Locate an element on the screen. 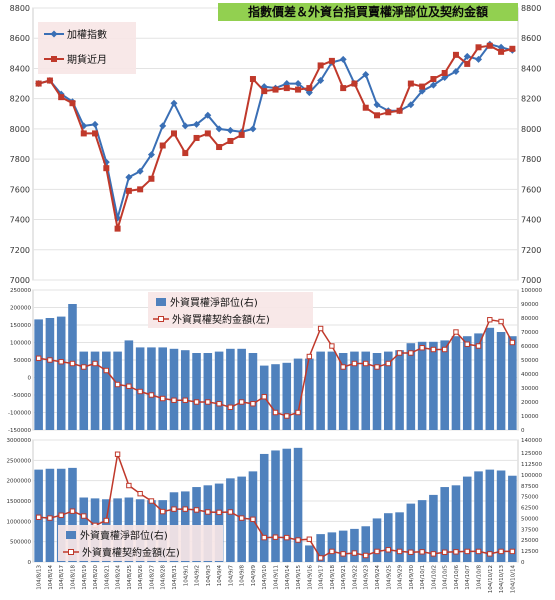 This screenshot has width=555, height=600. legend-line-label: 外資賣權契約金額(左) is located at coordinates (131, 552).